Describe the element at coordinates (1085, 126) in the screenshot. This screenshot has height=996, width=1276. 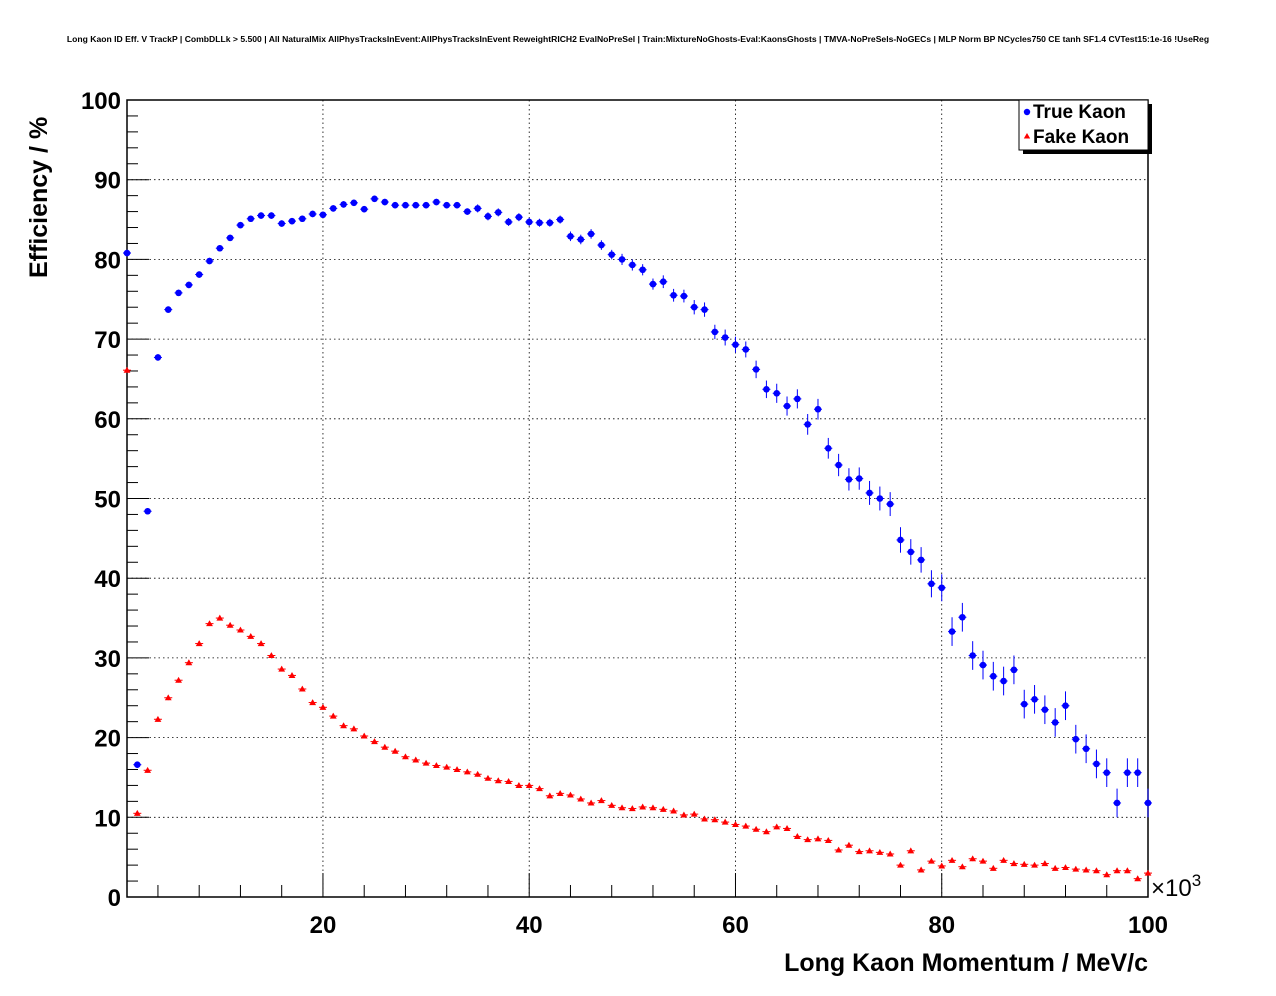
I see `legend: True Kaon Fake Kaon` at that location.